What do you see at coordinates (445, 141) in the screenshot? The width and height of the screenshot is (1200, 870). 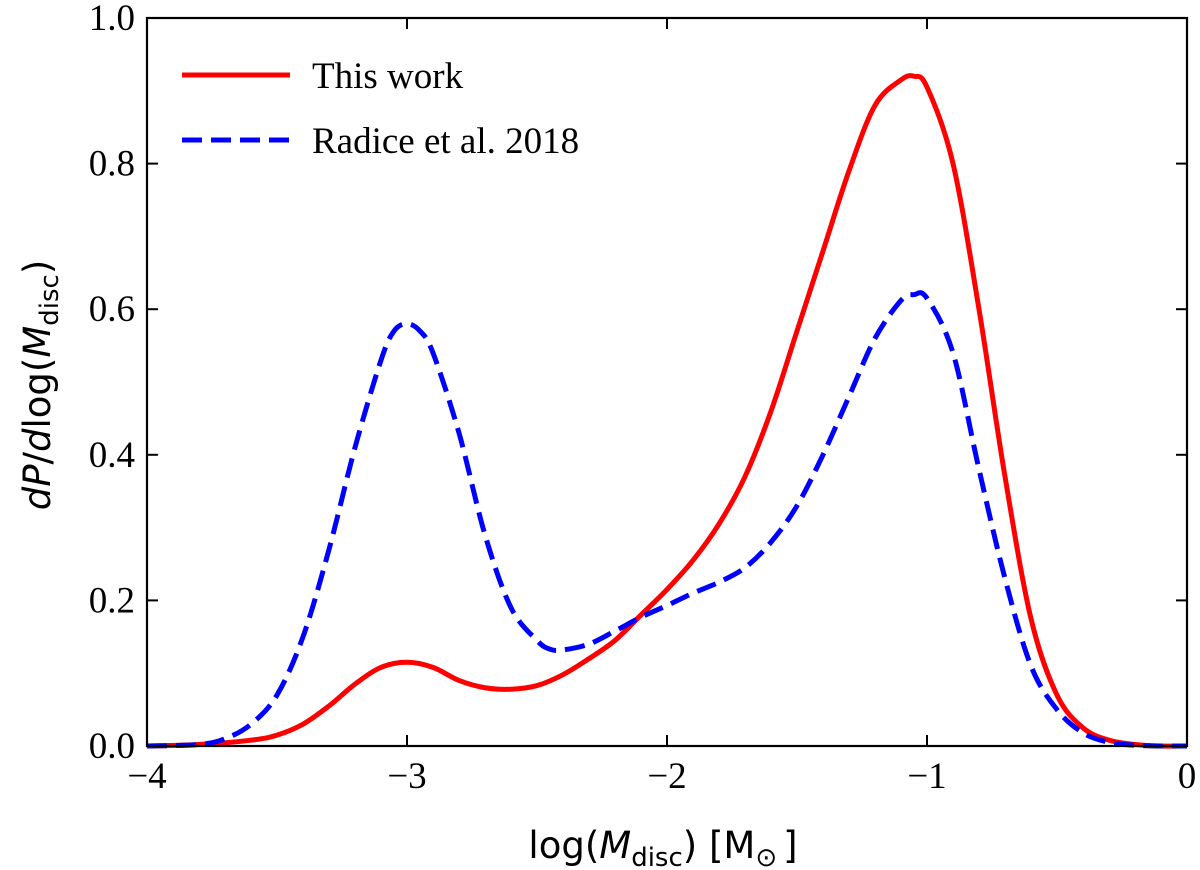 I see `legend-label-radice-2018: Radice et al. 2018` at bounding box center [445, 141].